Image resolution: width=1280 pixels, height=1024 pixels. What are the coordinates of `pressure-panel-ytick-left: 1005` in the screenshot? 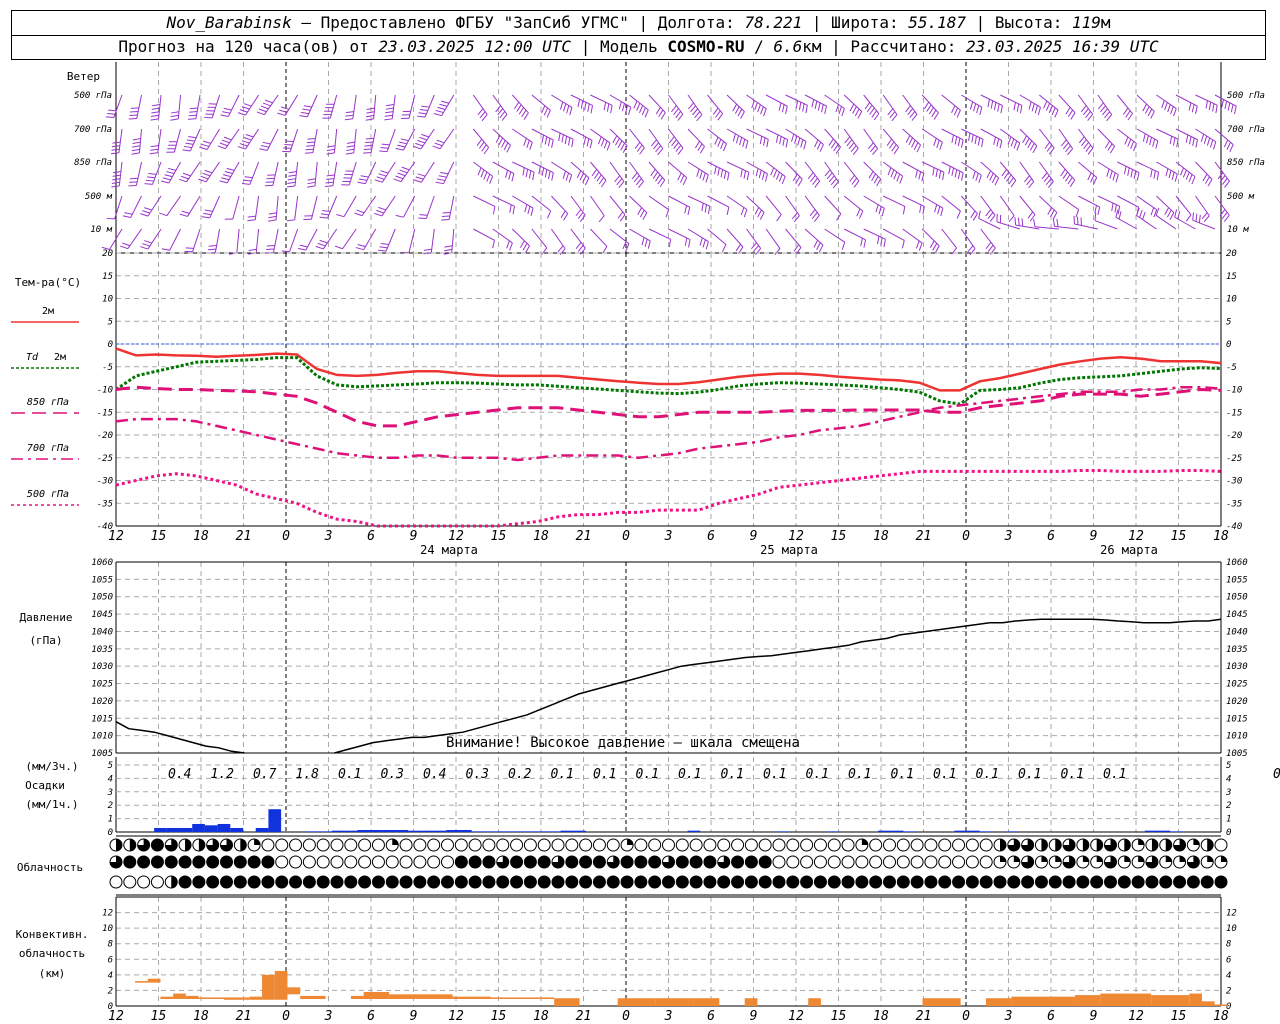 It's located at (102, 754).